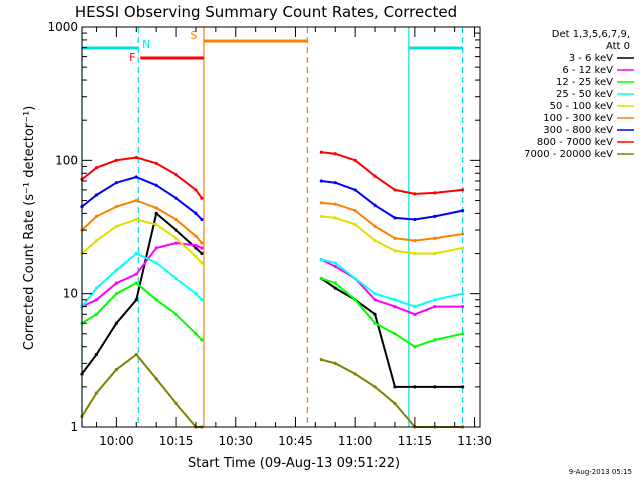 The image size is (640, 480). What do you see at coordinates (146, 44) in the screenshot?
I see `flag-label: N` at bounding box center [146, 44].